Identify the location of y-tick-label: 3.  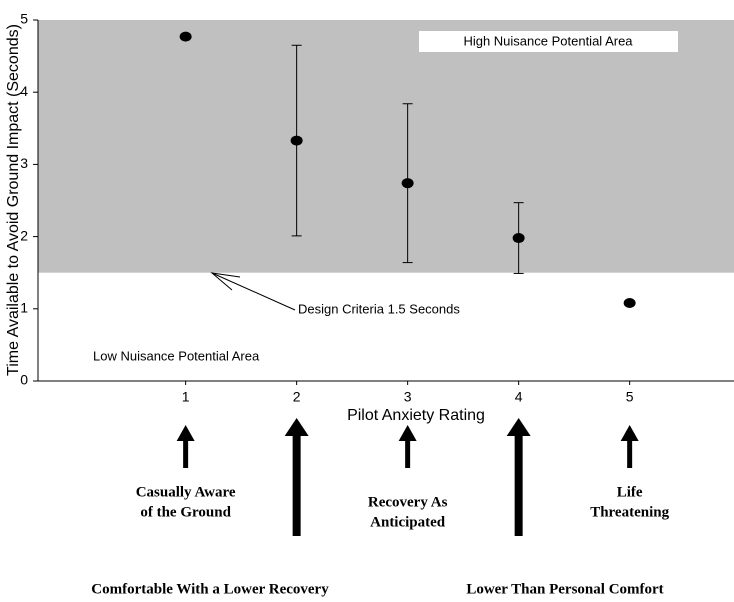
(24, 163).